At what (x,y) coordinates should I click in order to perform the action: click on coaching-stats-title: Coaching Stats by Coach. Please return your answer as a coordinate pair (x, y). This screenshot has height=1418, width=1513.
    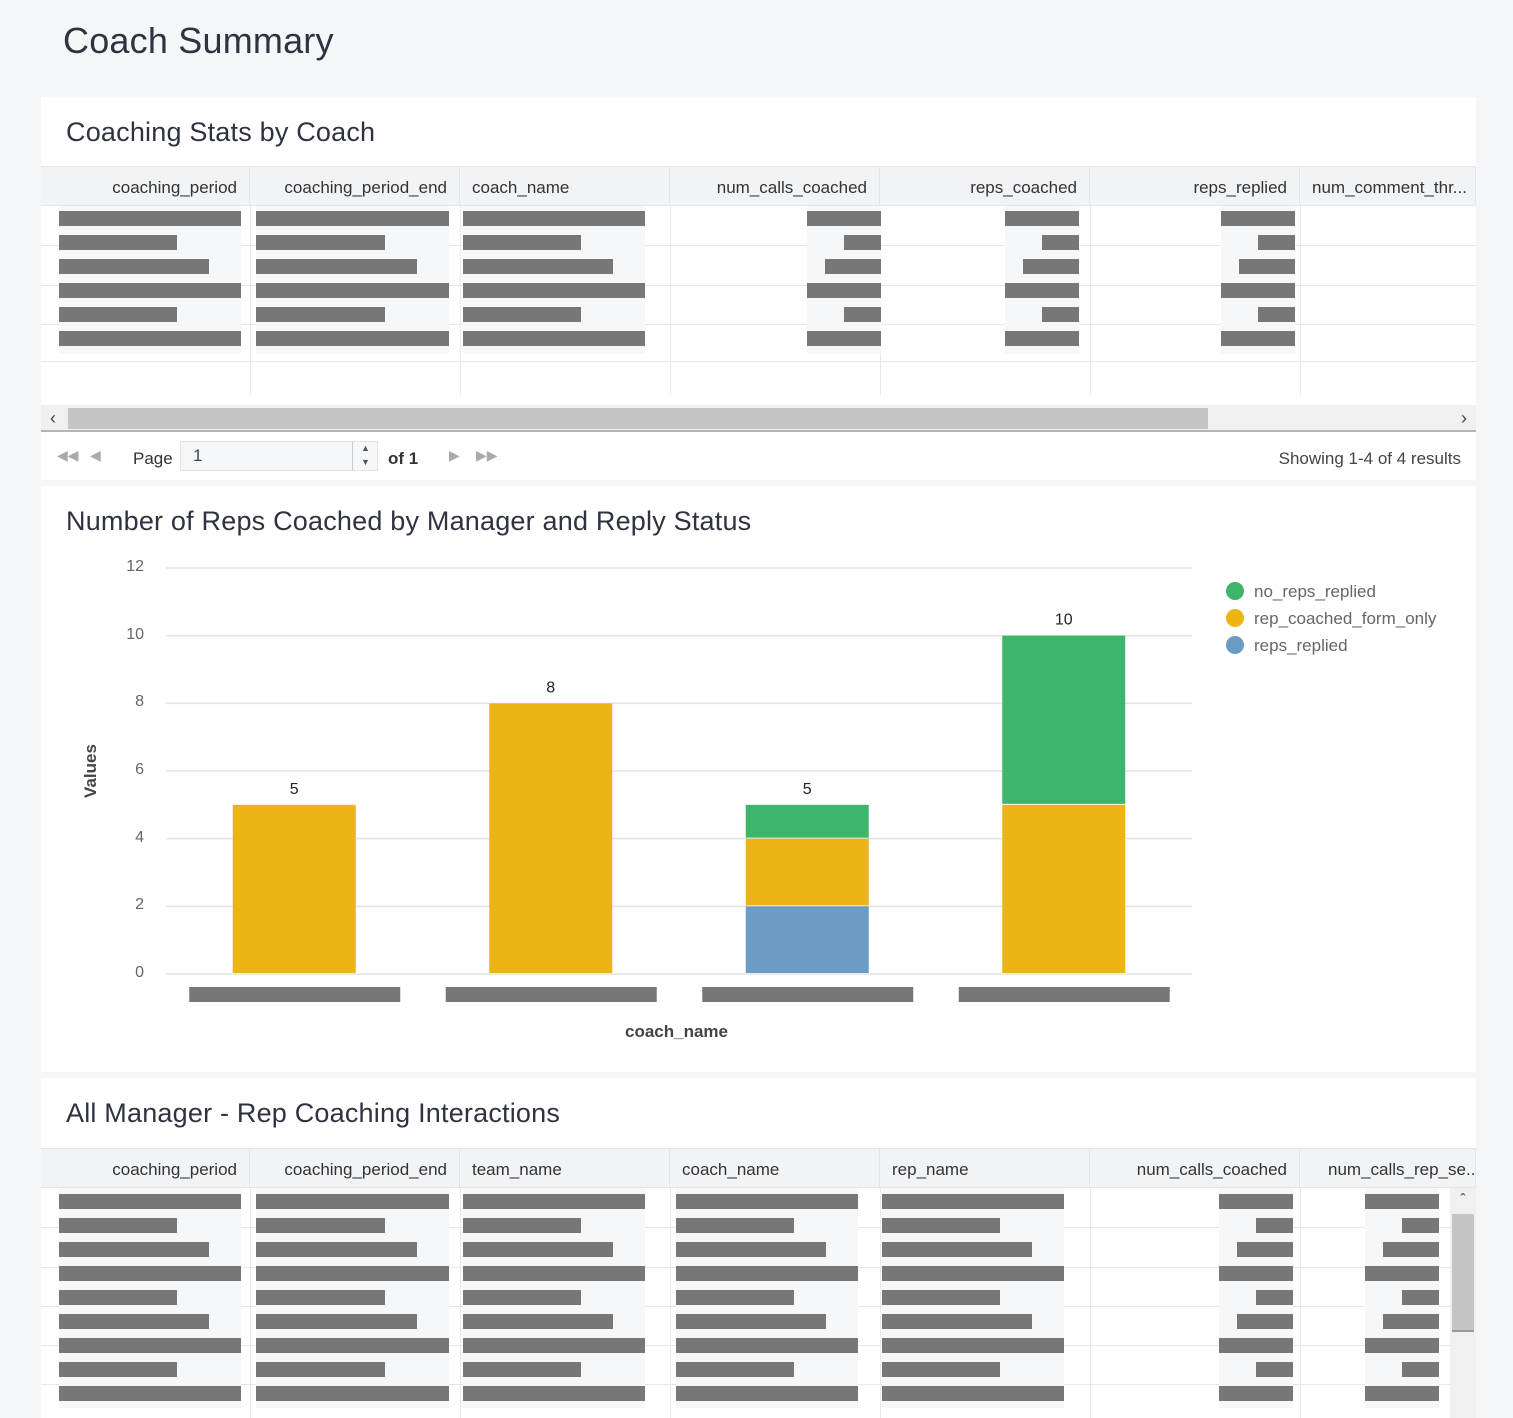
    Looking at the image, I should click on (221, 132).